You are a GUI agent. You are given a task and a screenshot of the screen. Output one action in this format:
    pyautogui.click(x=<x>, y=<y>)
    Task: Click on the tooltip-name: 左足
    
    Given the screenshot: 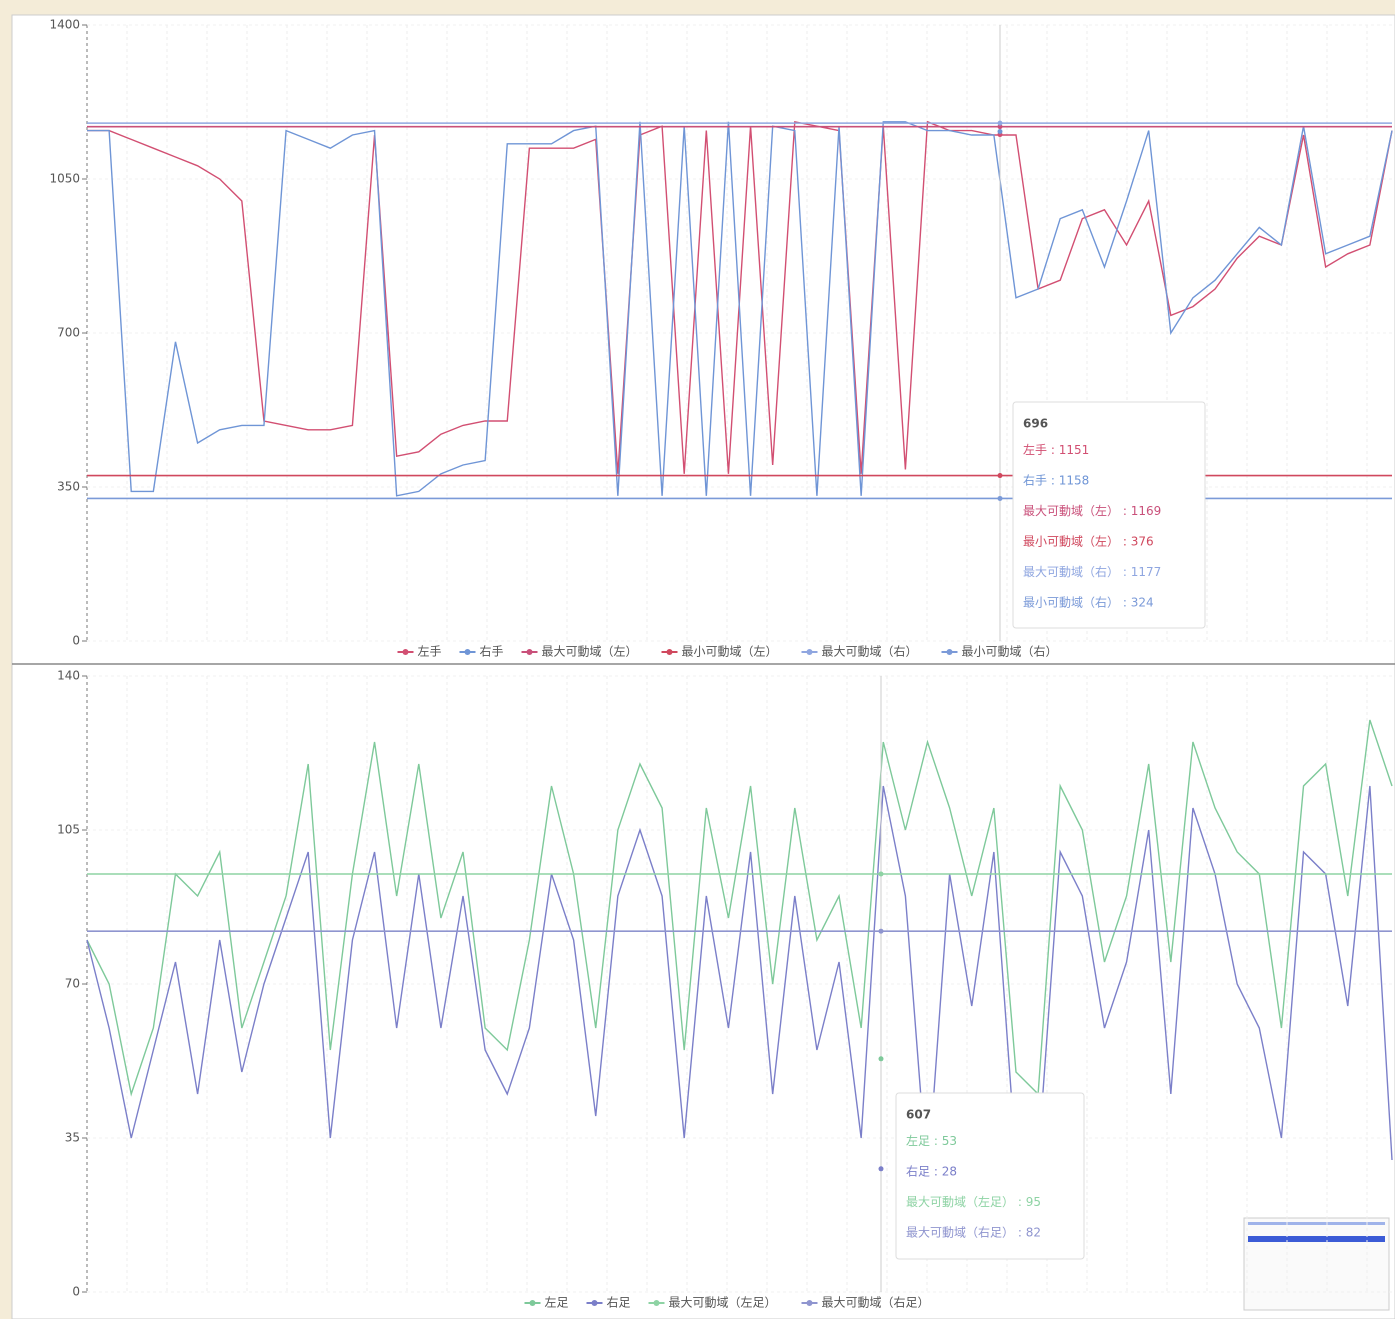 What is the action you would take?
    pyautogui.click(x=918, y=1140)
    